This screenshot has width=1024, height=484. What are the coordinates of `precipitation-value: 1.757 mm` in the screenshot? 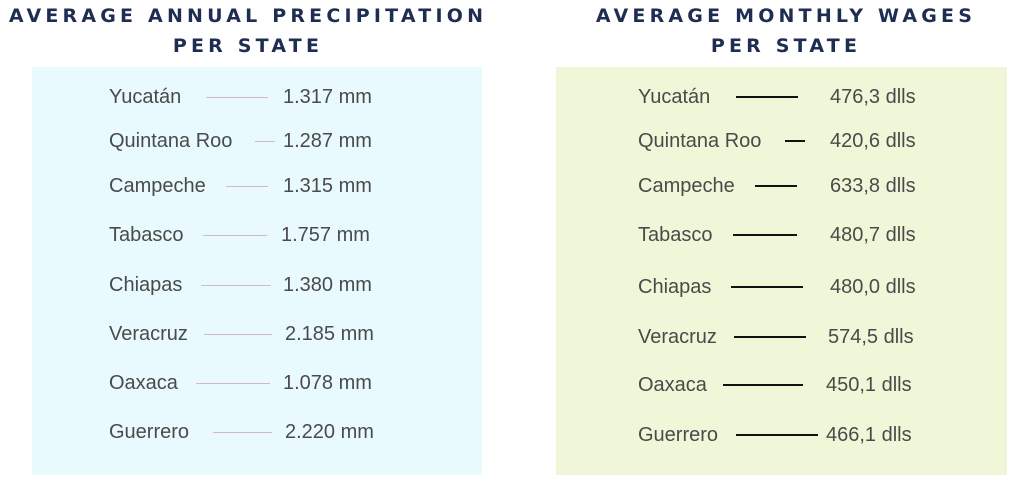 It's located at (325, 235).